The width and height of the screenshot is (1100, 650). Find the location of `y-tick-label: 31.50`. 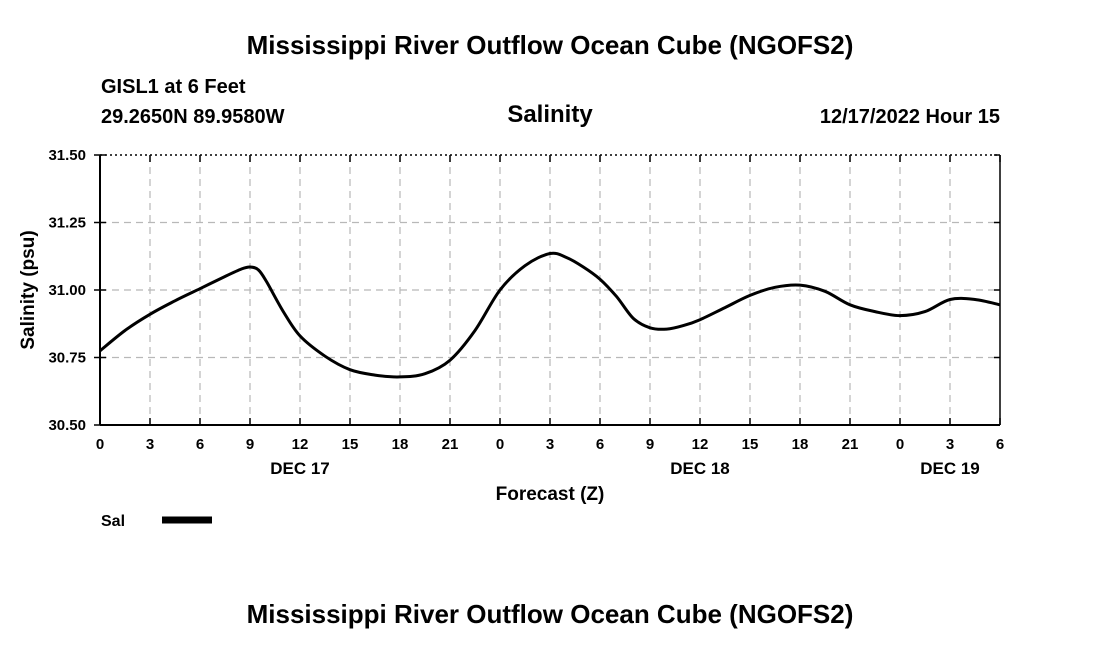

y-tick-label: 31.50 is located at coordinates (67, 155).